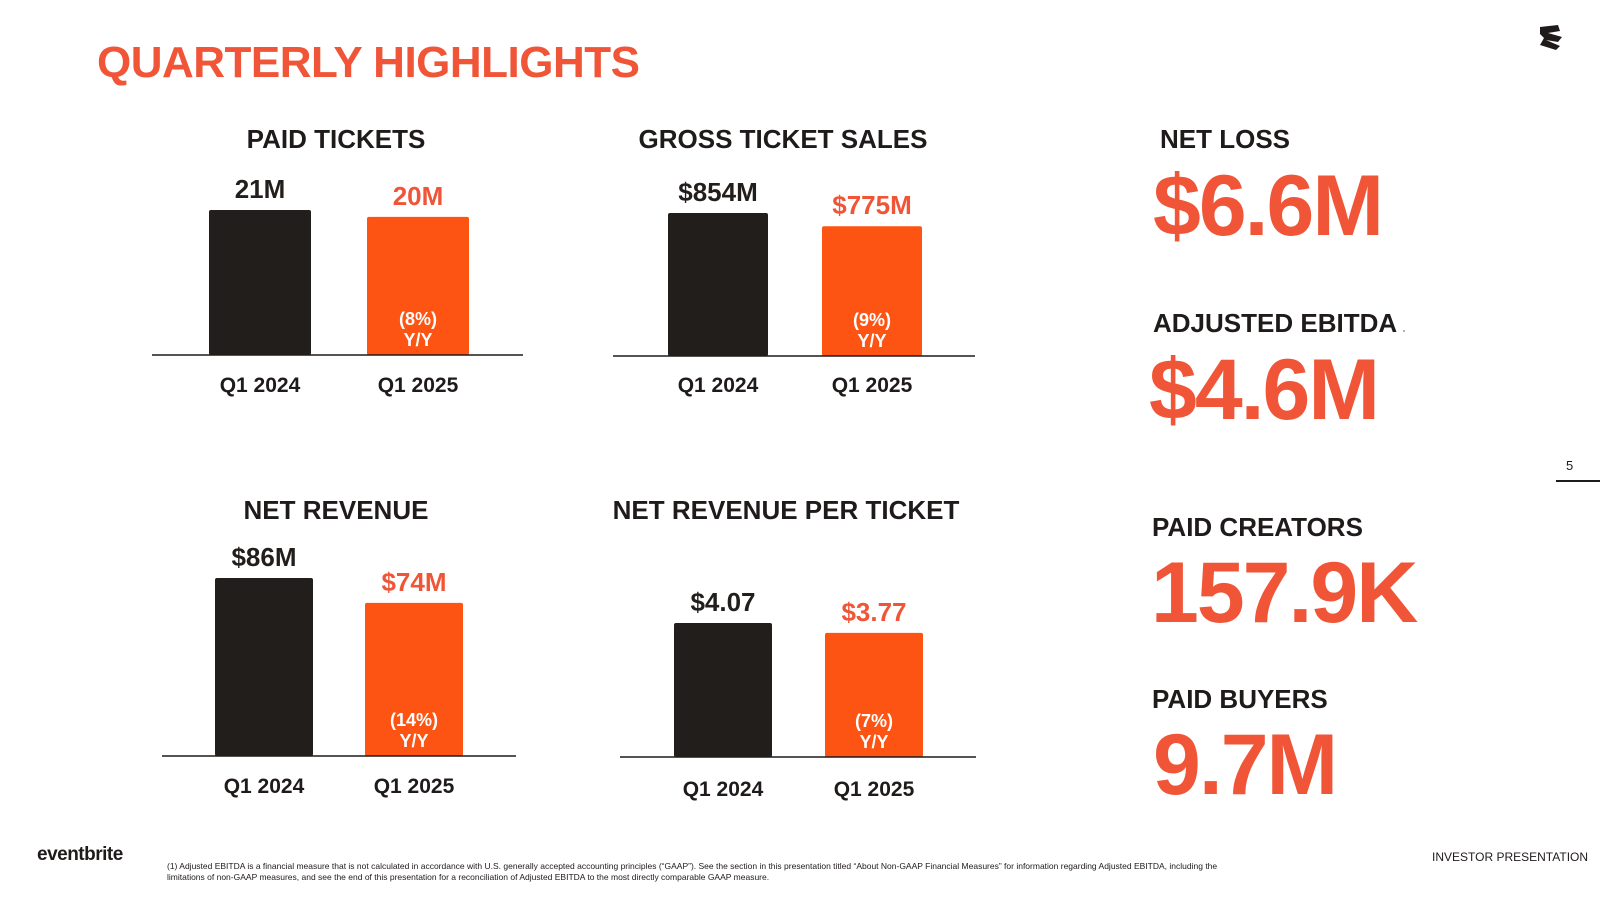  Describe the element at coordinates (263, 557) in the screenshot. I see `bar-value-label: $86M` at that location.